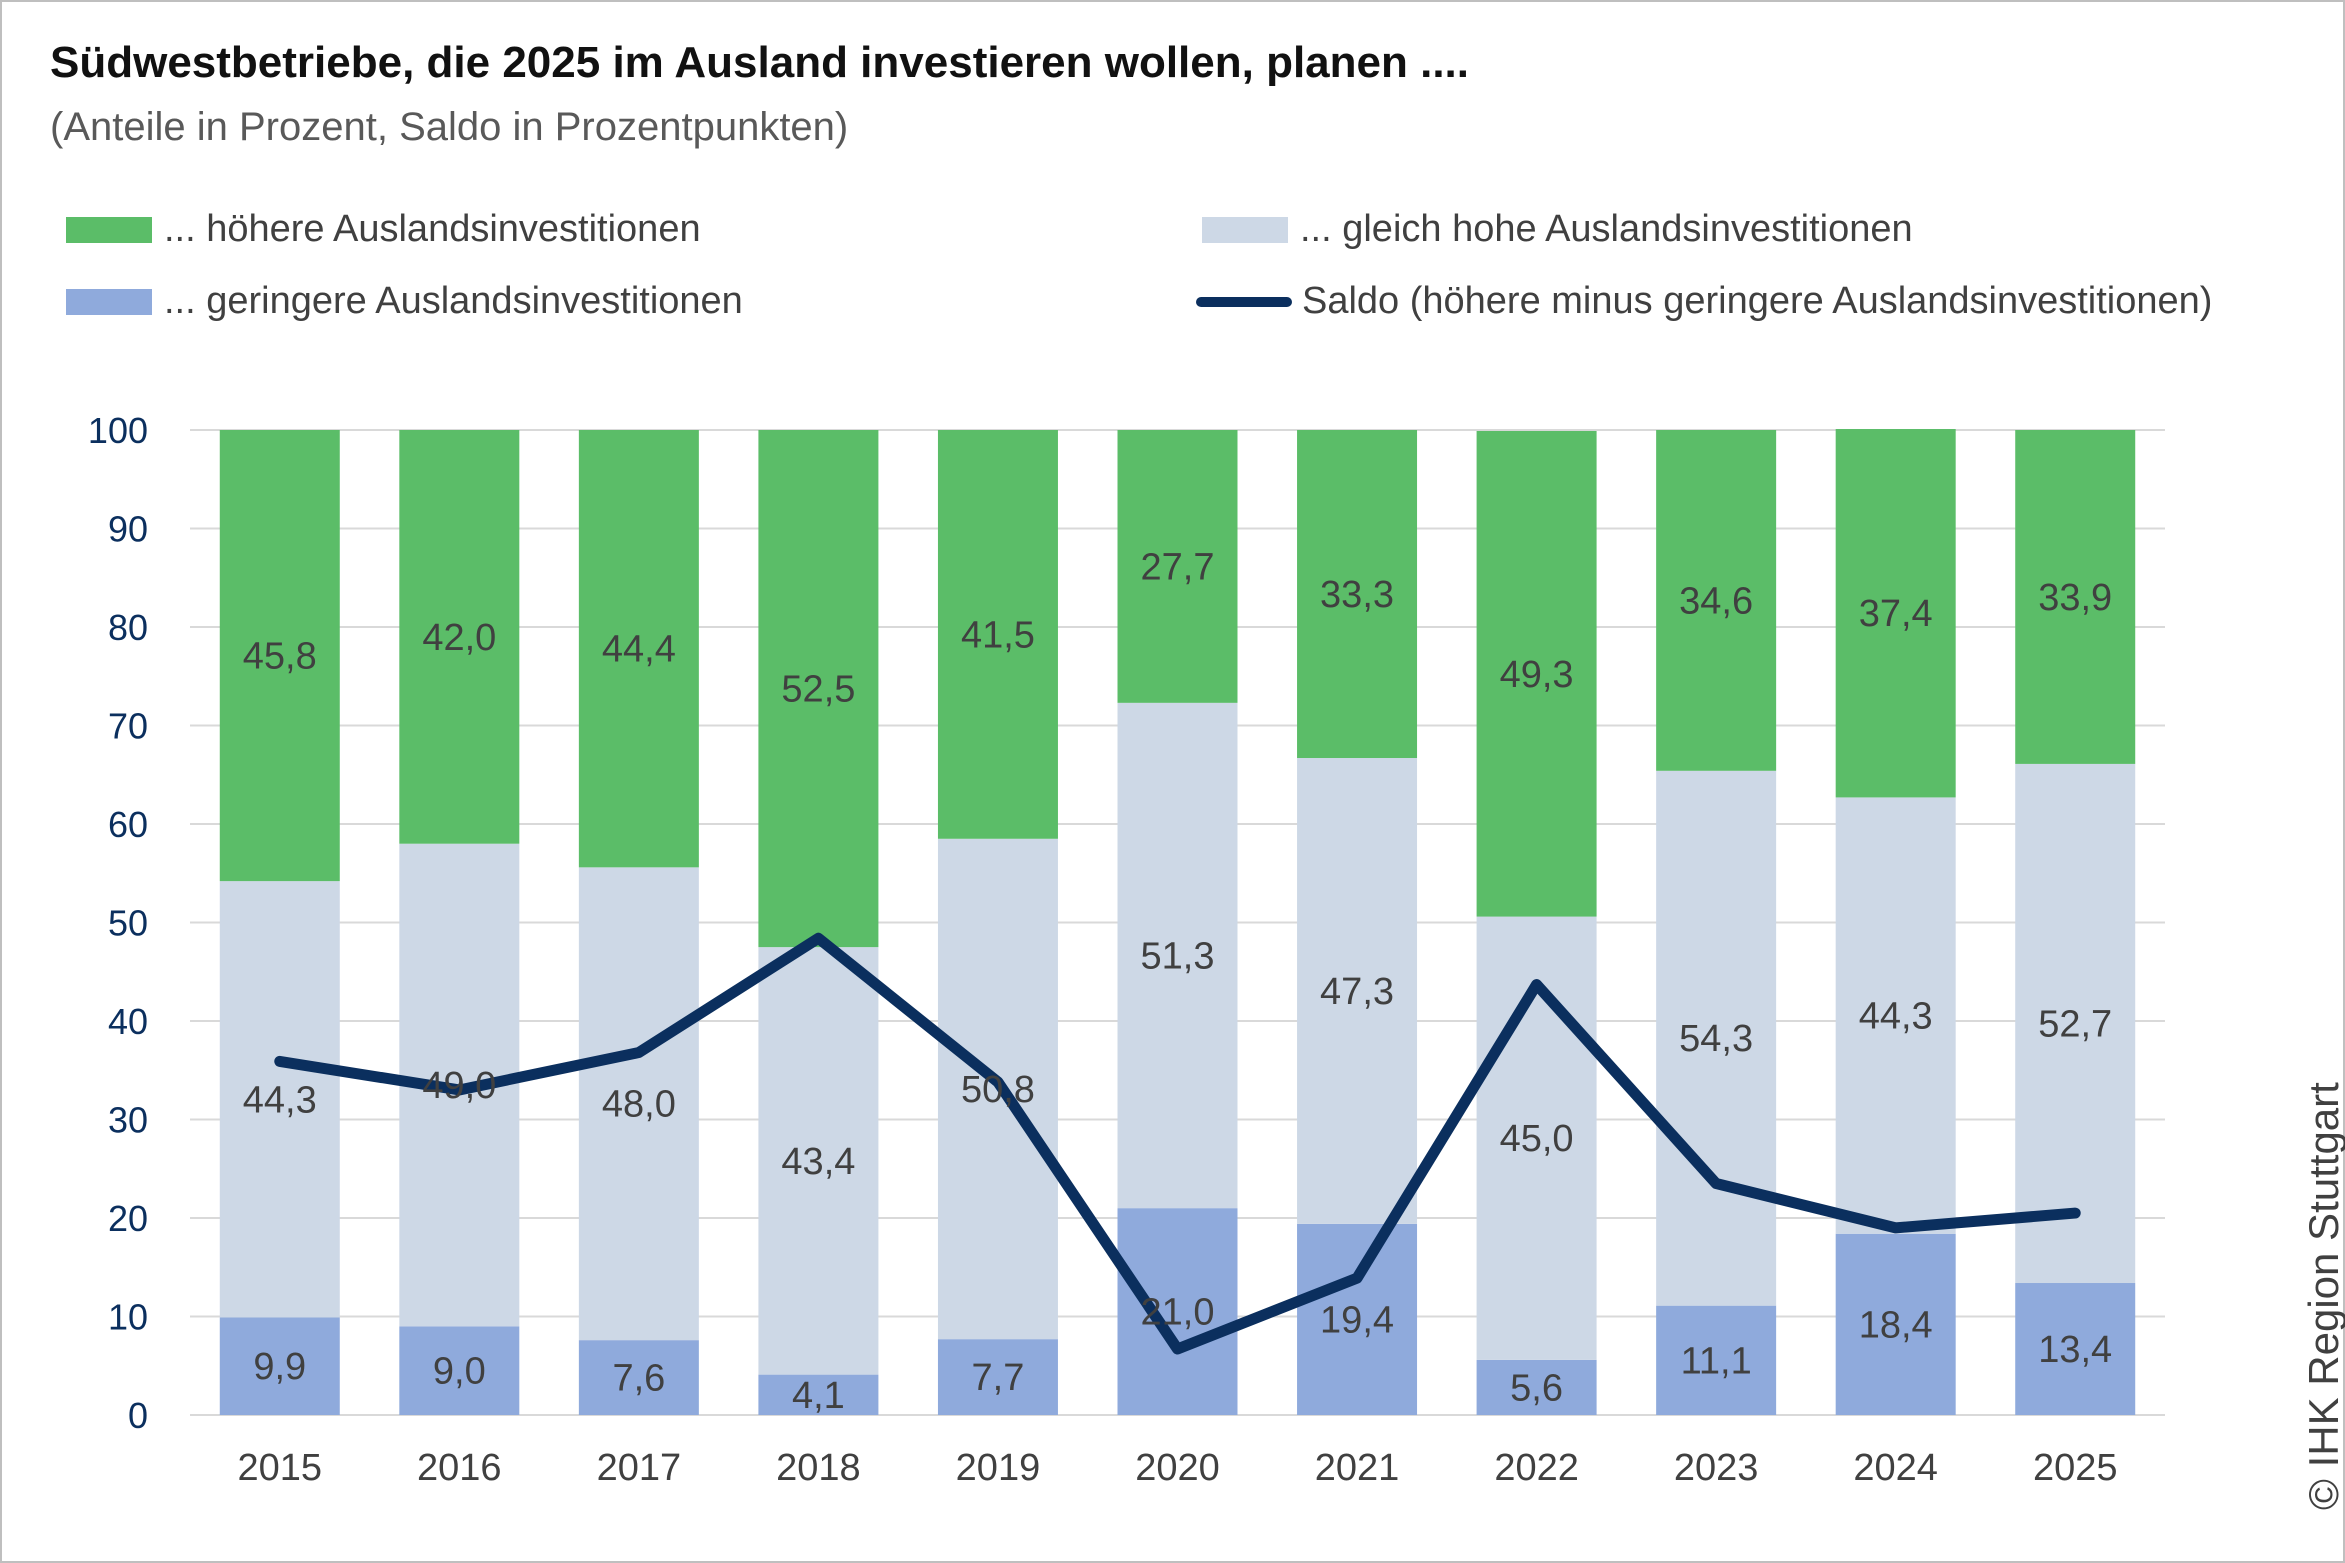 The width and height of the screenshot is (2345, 1563). I want to click on data-label-higher: 27,7, so click(1178, 567).